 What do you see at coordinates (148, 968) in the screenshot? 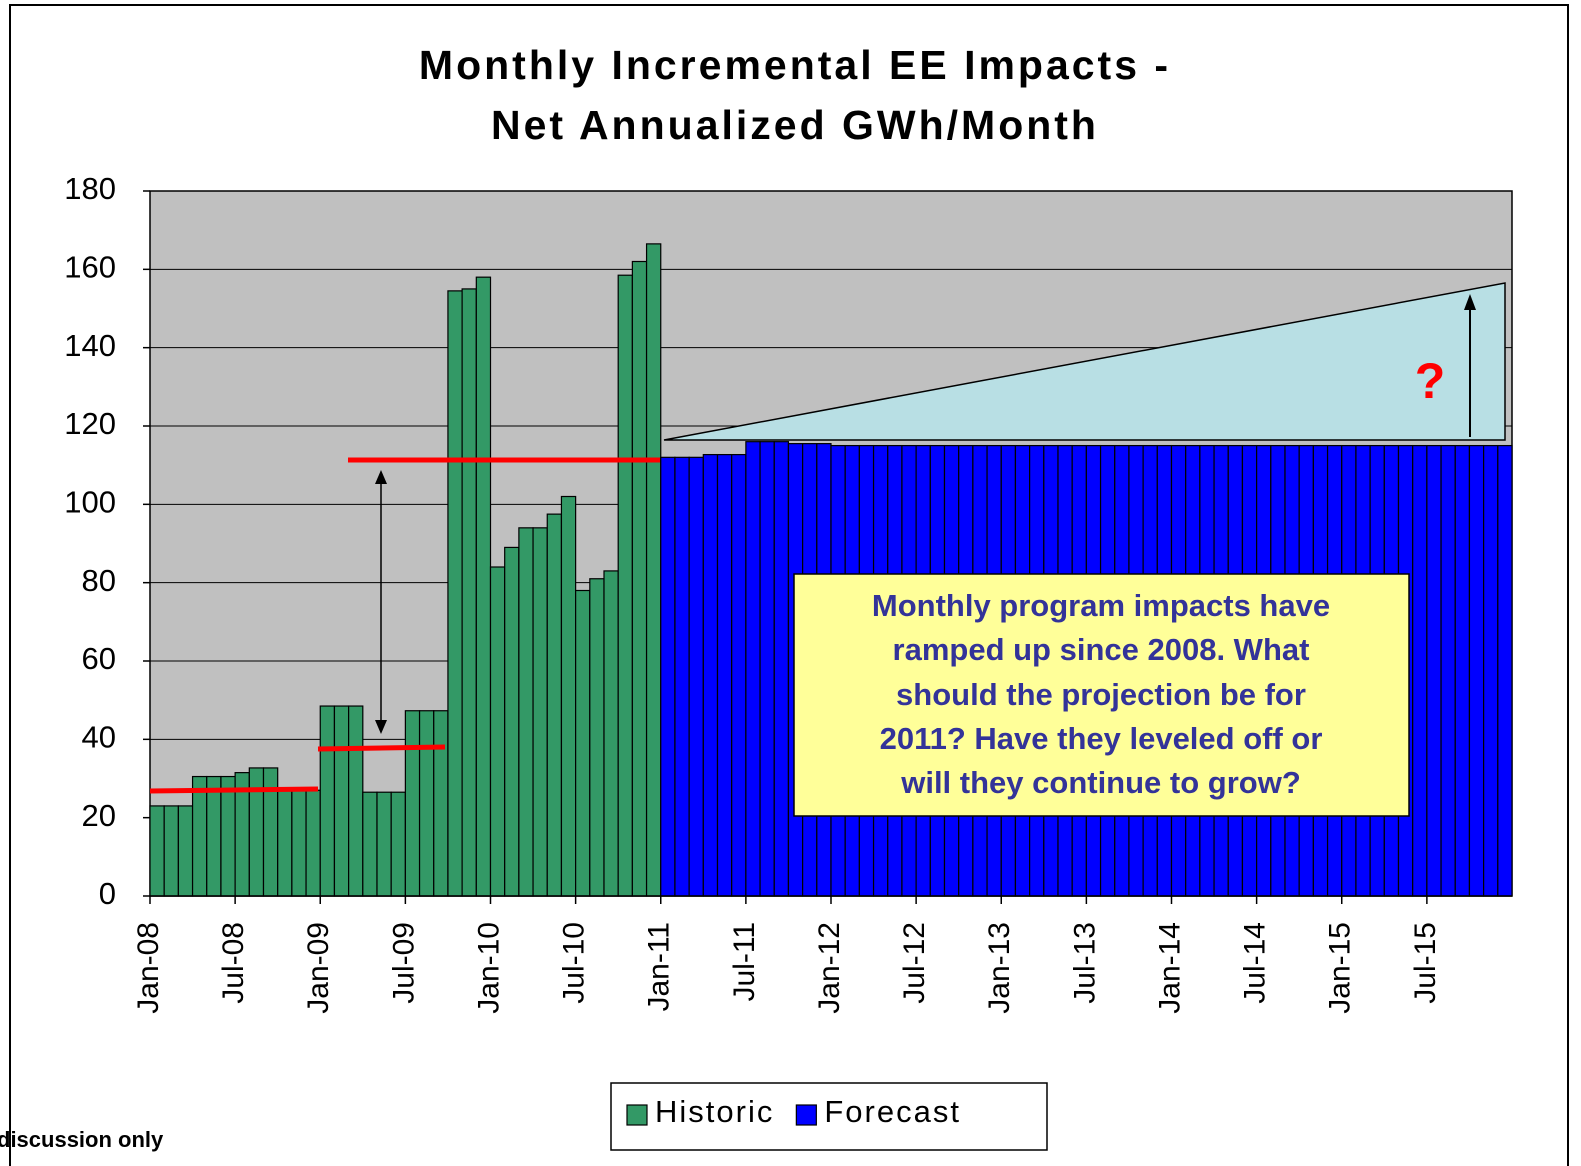
I see `x-tick-label: Jan-08` at bounding box center [148, 968].